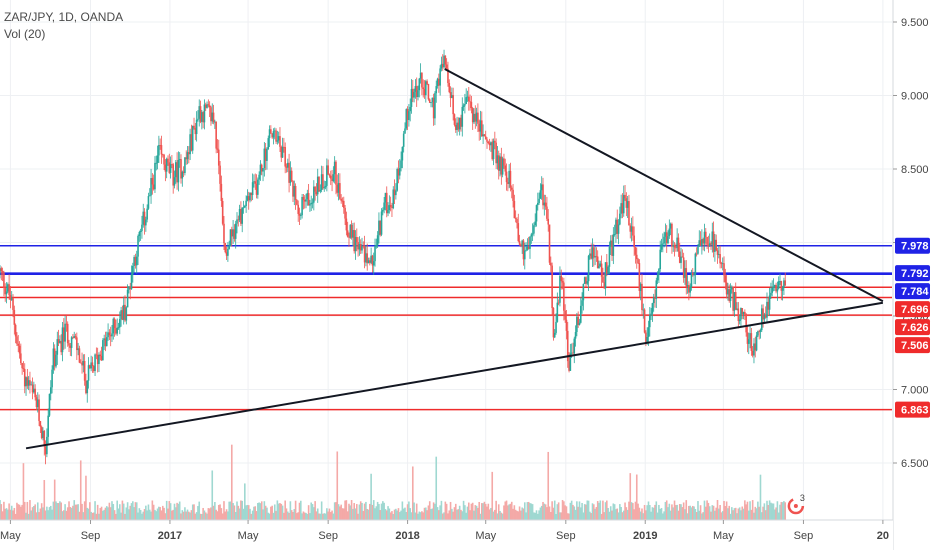  What do you see at coordinates (446, 534) in the screenshot?
I see `time-axis: May Sep 2017 May Sep 2018 May Sep 2019 May Sep 20` at bounding box center [446, 534].